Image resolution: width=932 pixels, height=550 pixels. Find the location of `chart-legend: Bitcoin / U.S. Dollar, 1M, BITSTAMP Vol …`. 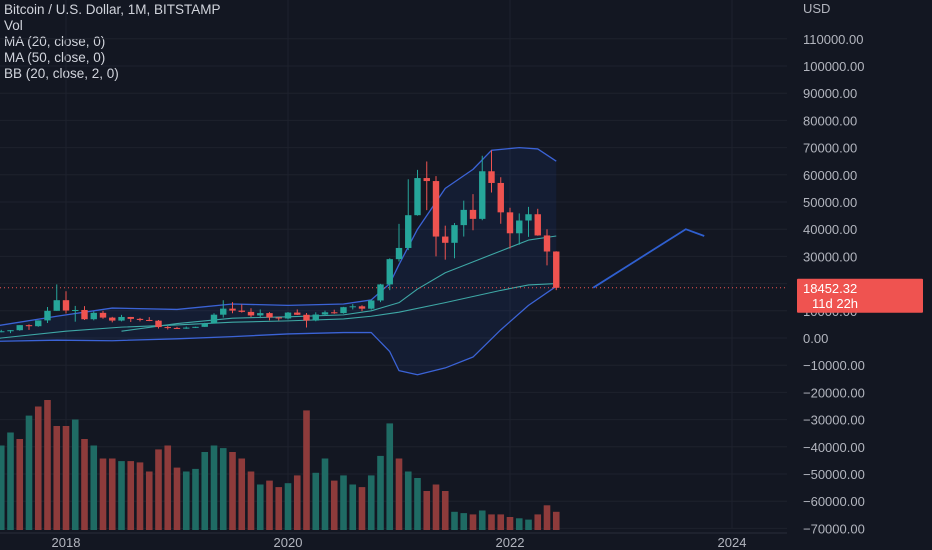

chart-legend: Bitcoin / U.S. Dollar, 1M, BITSTAMP Vol … is located at coordinates (112, 42).